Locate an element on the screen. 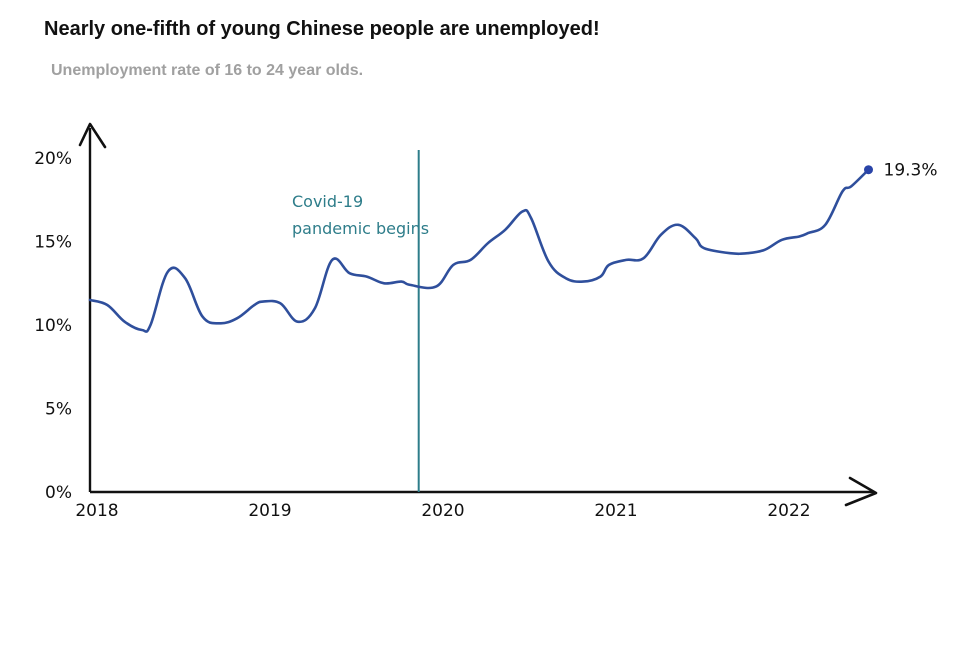 The width and height of the screenshot is (964, 670). y-axis-arrowhead is located at coordinates (92, 135).